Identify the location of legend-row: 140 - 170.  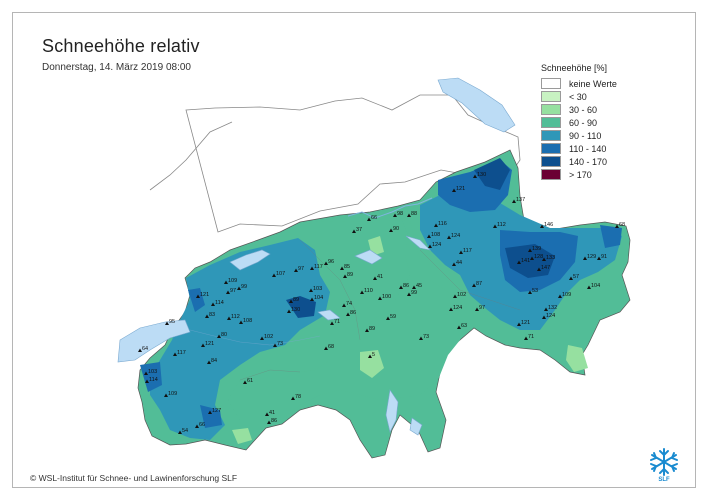
(601, 161).